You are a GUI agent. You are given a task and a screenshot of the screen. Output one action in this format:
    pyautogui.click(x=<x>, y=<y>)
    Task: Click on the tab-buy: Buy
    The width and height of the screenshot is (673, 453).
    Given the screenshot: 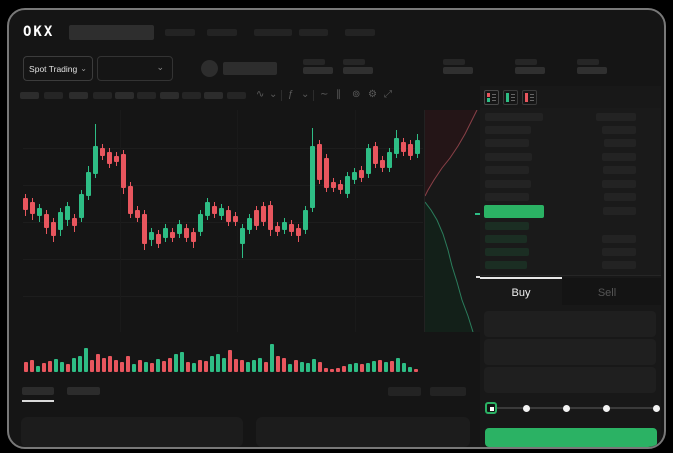 What is the action you would take?
    pyautogui.click(x=521, y=293)
    